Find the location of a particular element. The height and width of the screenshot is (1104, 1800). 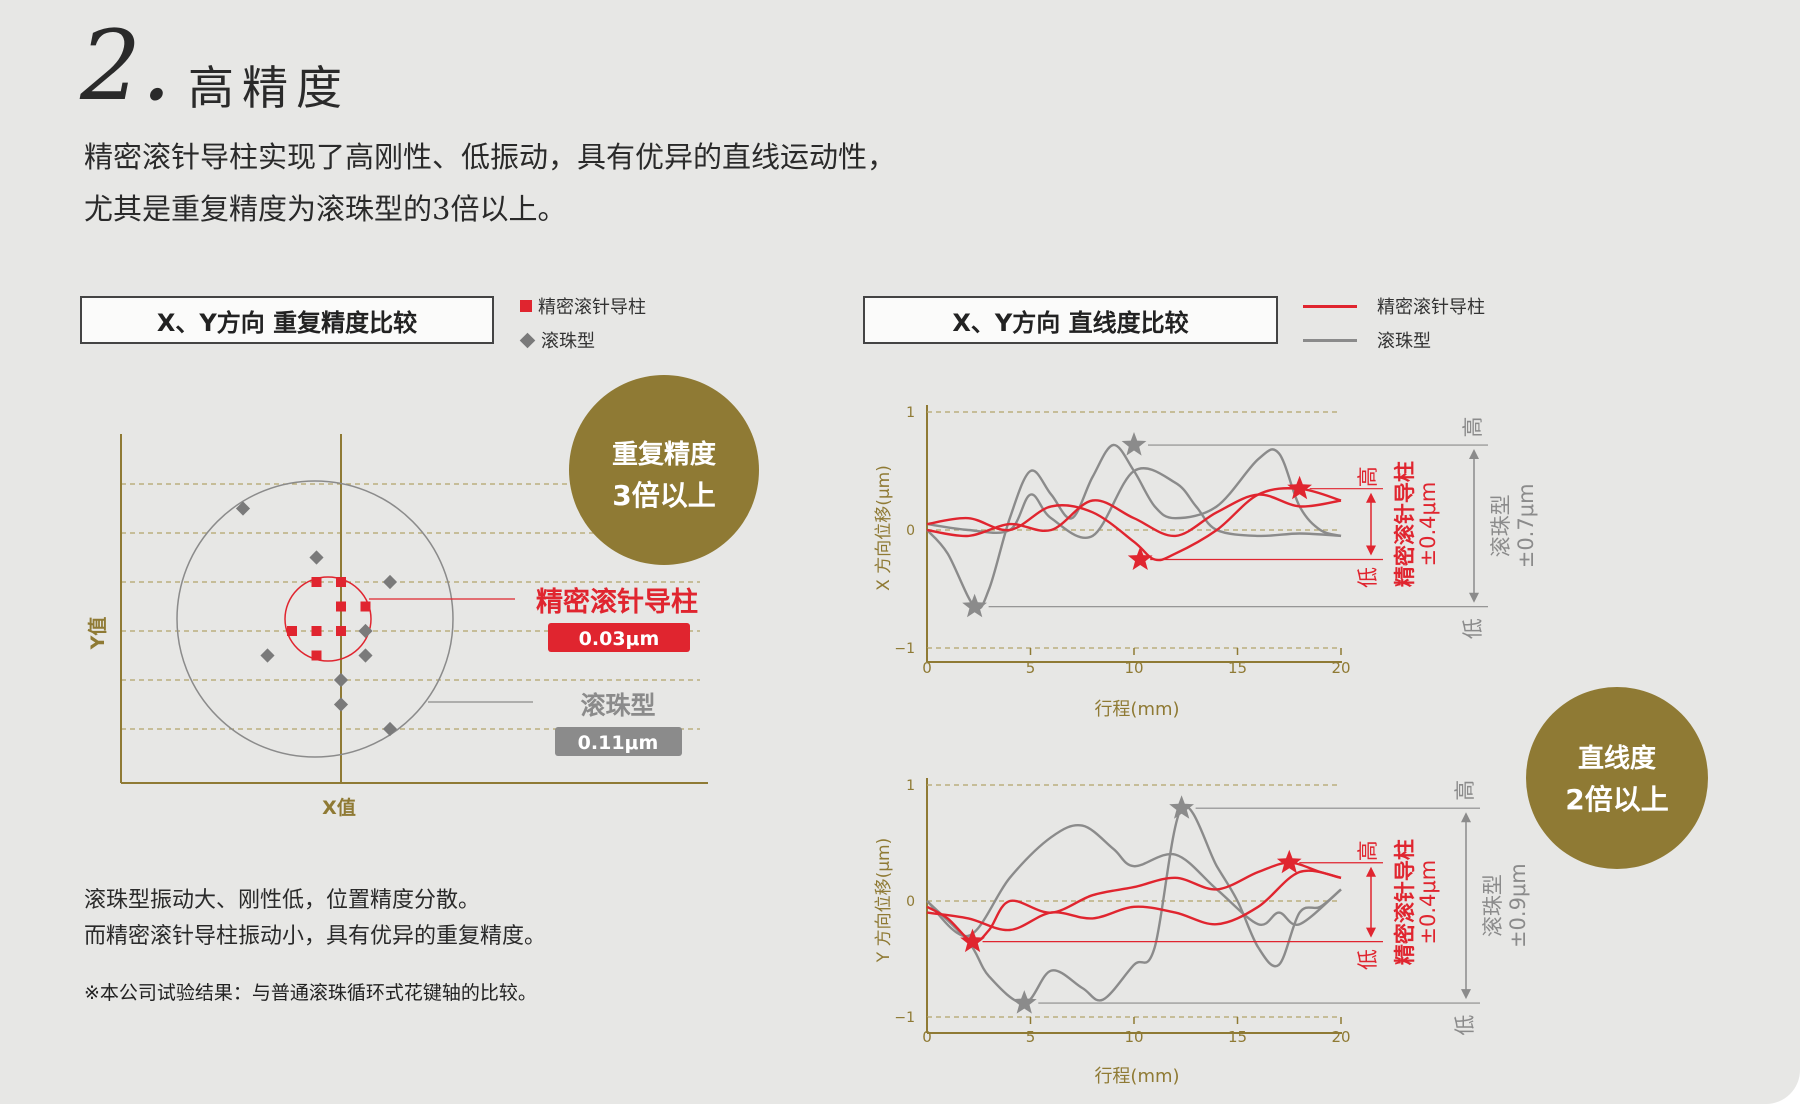

repeatability-badge is located at coordinates (664, 470).